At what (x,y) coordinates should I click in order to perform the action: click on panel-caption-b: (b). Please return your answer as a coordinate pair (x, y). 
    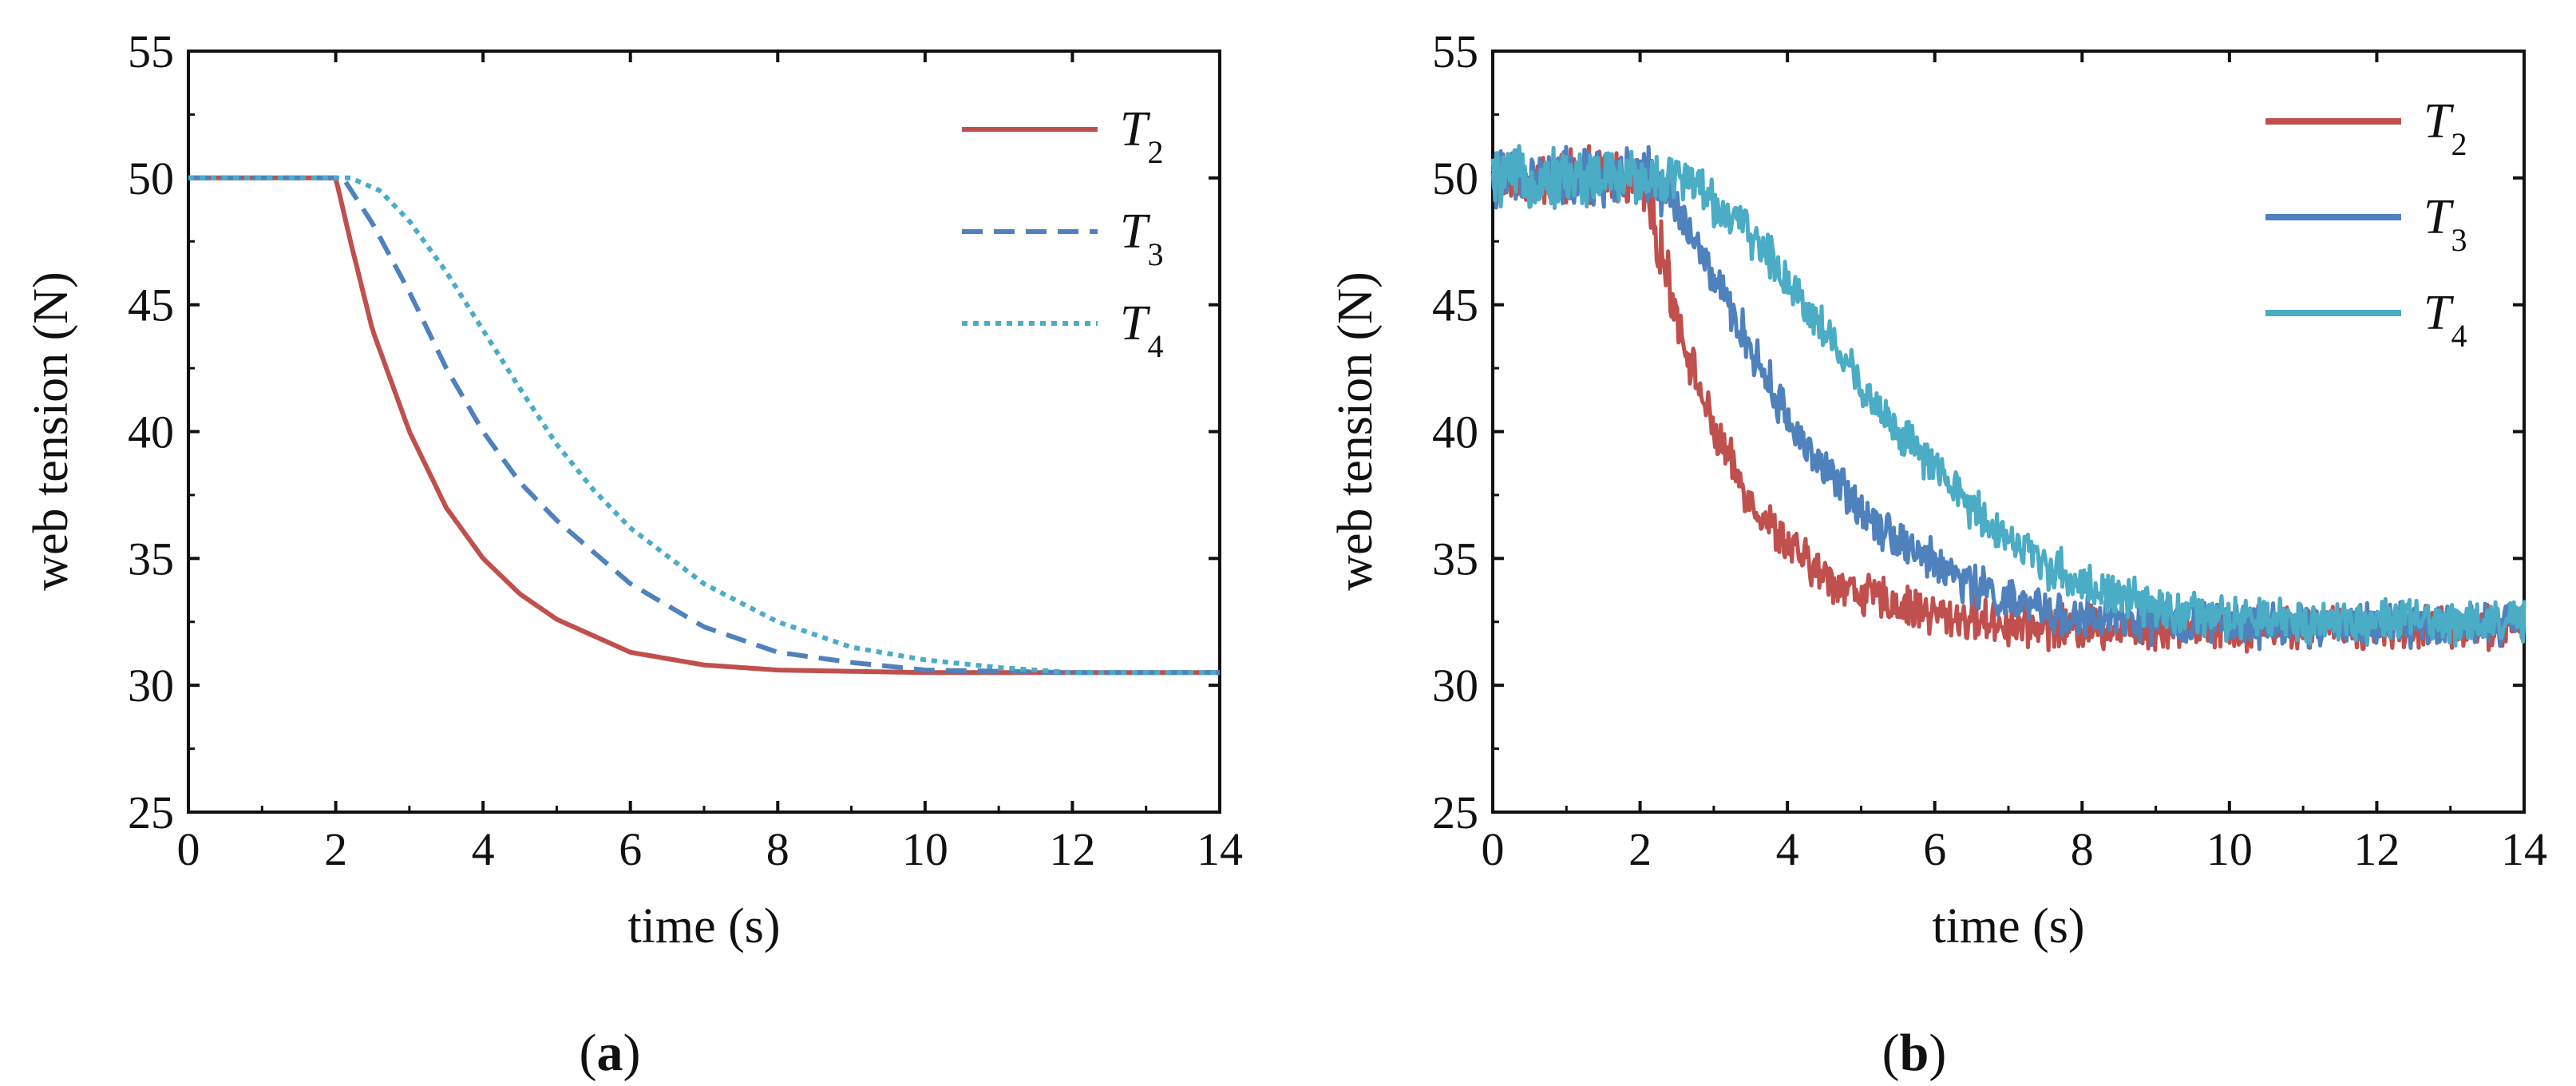
    Looking at the image, I should click on (1915, 1053).